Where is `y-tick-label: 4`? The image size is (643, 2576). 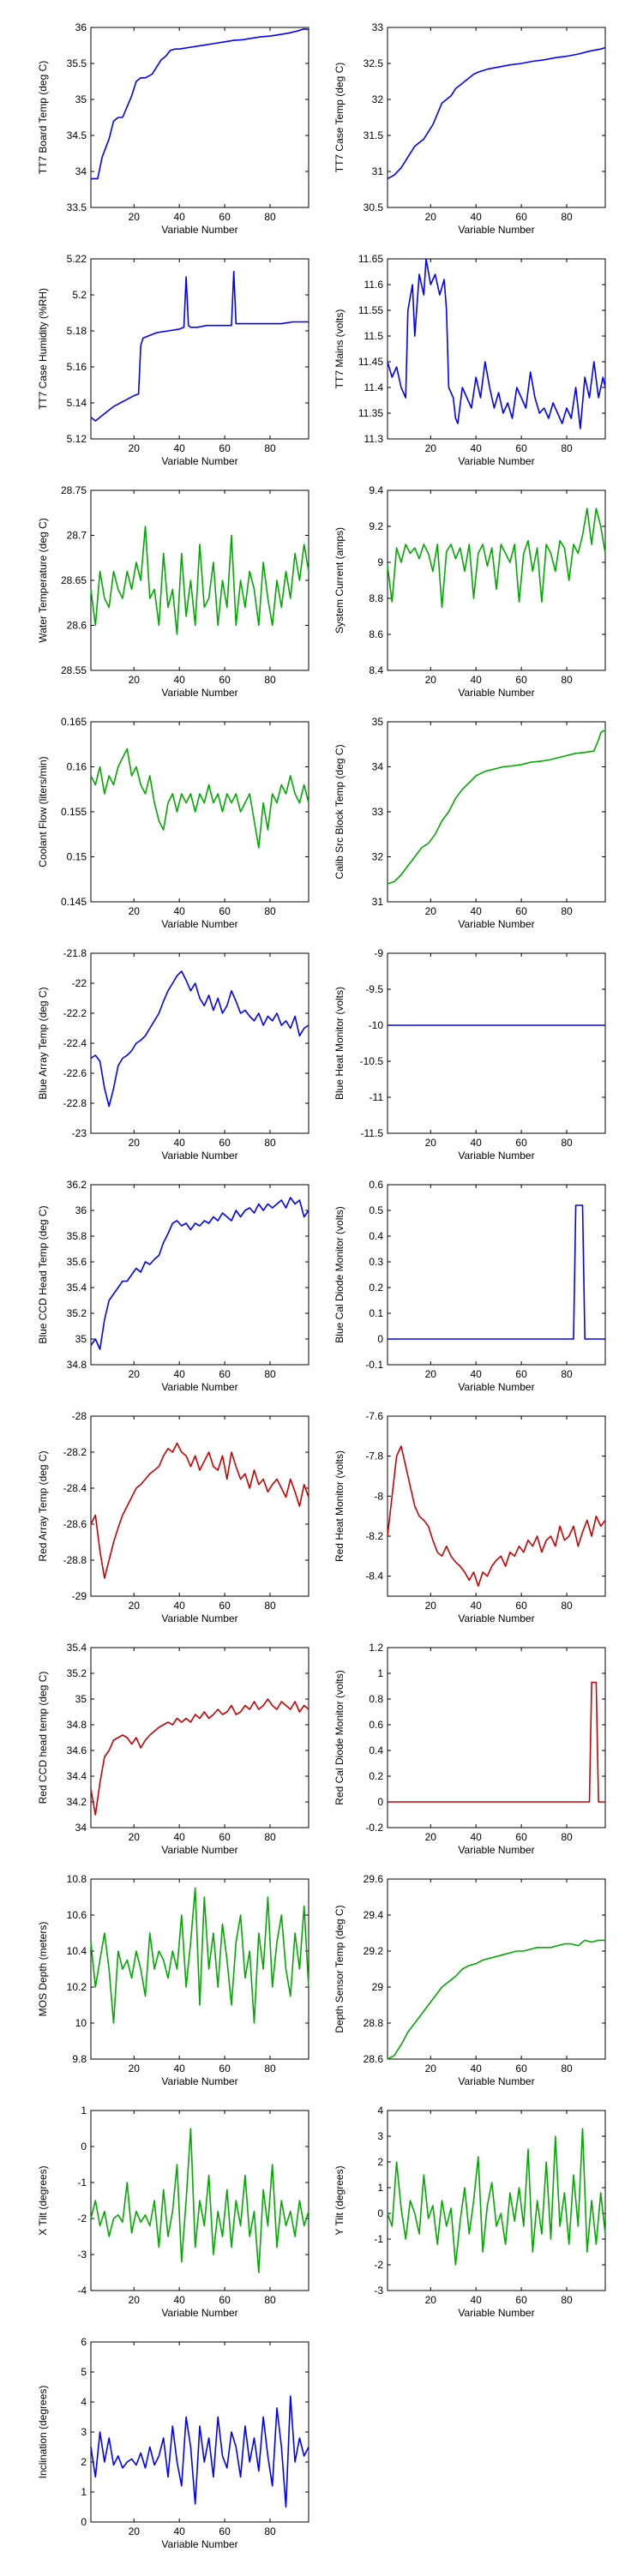 y-tick-label: 4 is located at coordinates (84, 2402).